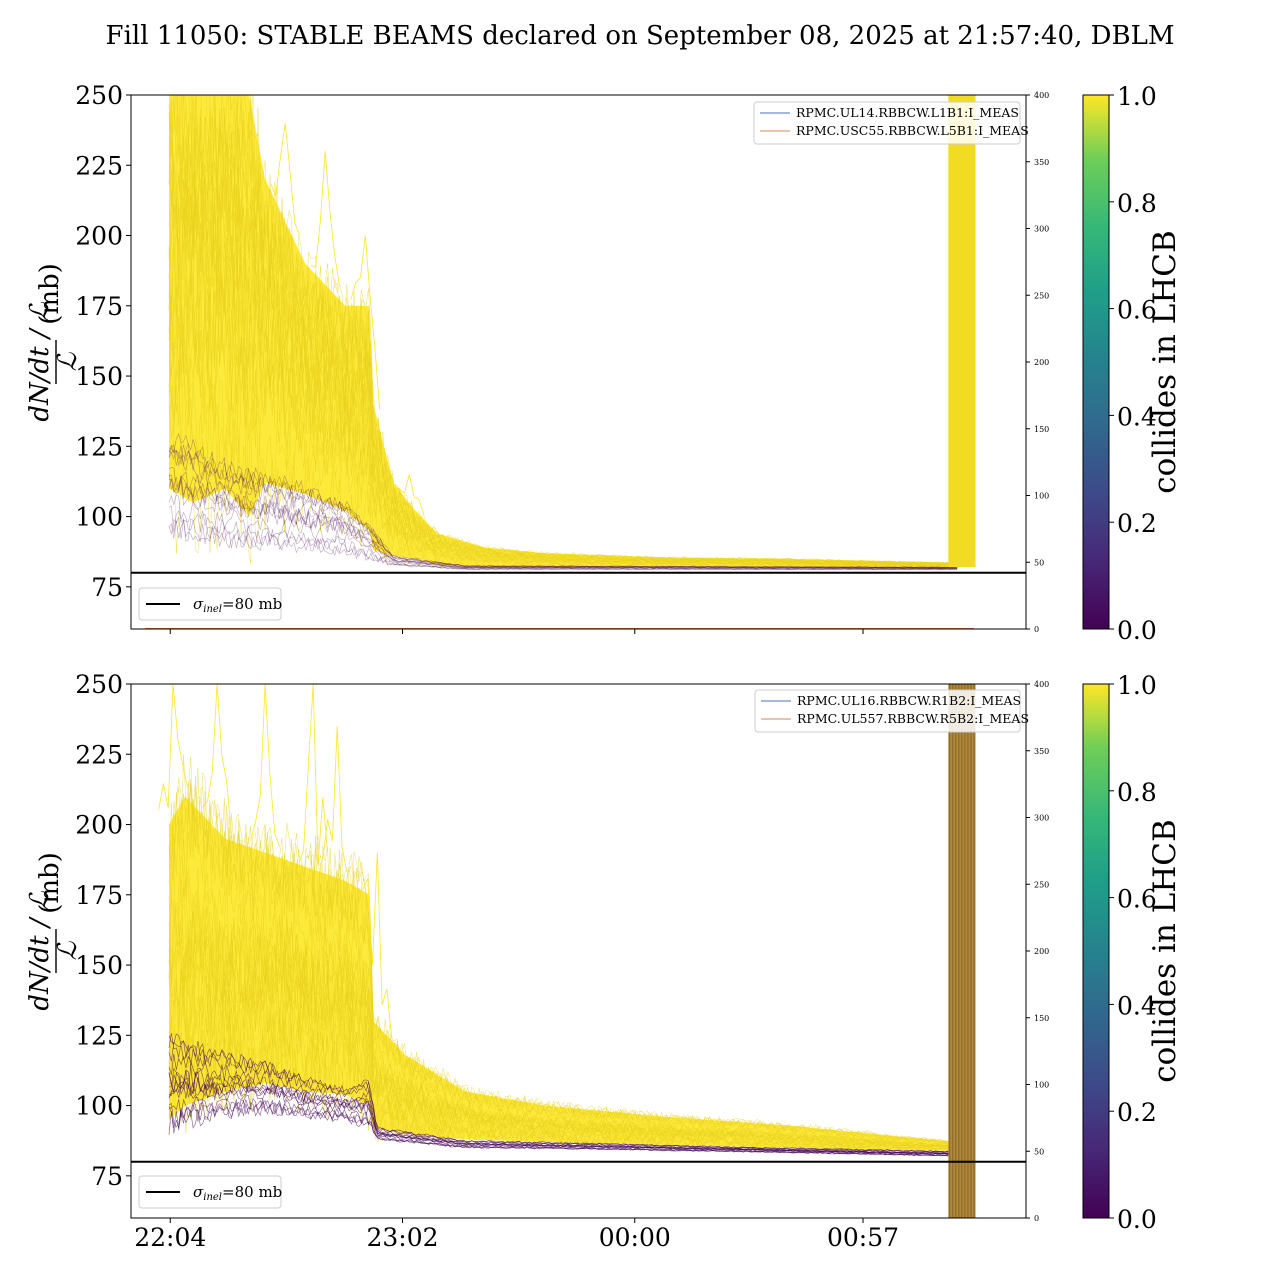 The image size is (1280, 1280). I want to click on bottom-y2tick-label: 200, so click(1041, 951).